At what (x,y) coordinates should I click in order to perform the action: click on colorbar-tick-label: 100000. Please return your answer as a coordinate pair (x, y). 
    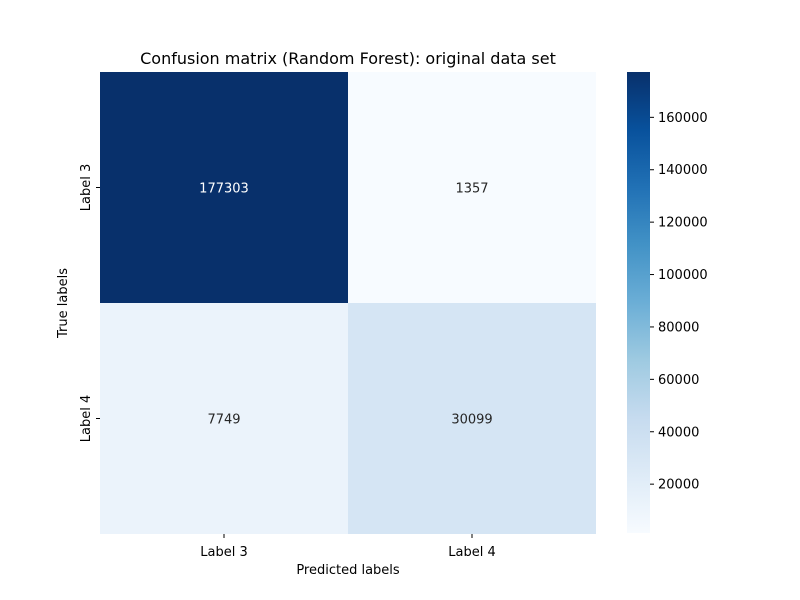
    Looking at the image, I should click on (683, 275).